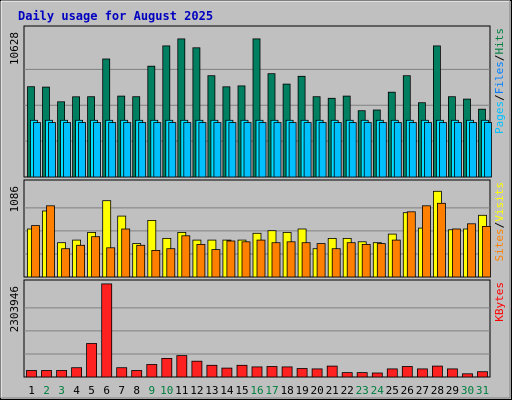 The image size is (512, 400). What do you see at coordinates (437, 390) in the screenshot?
I see `day-label-28: 28` at bounding box center [437, 390].